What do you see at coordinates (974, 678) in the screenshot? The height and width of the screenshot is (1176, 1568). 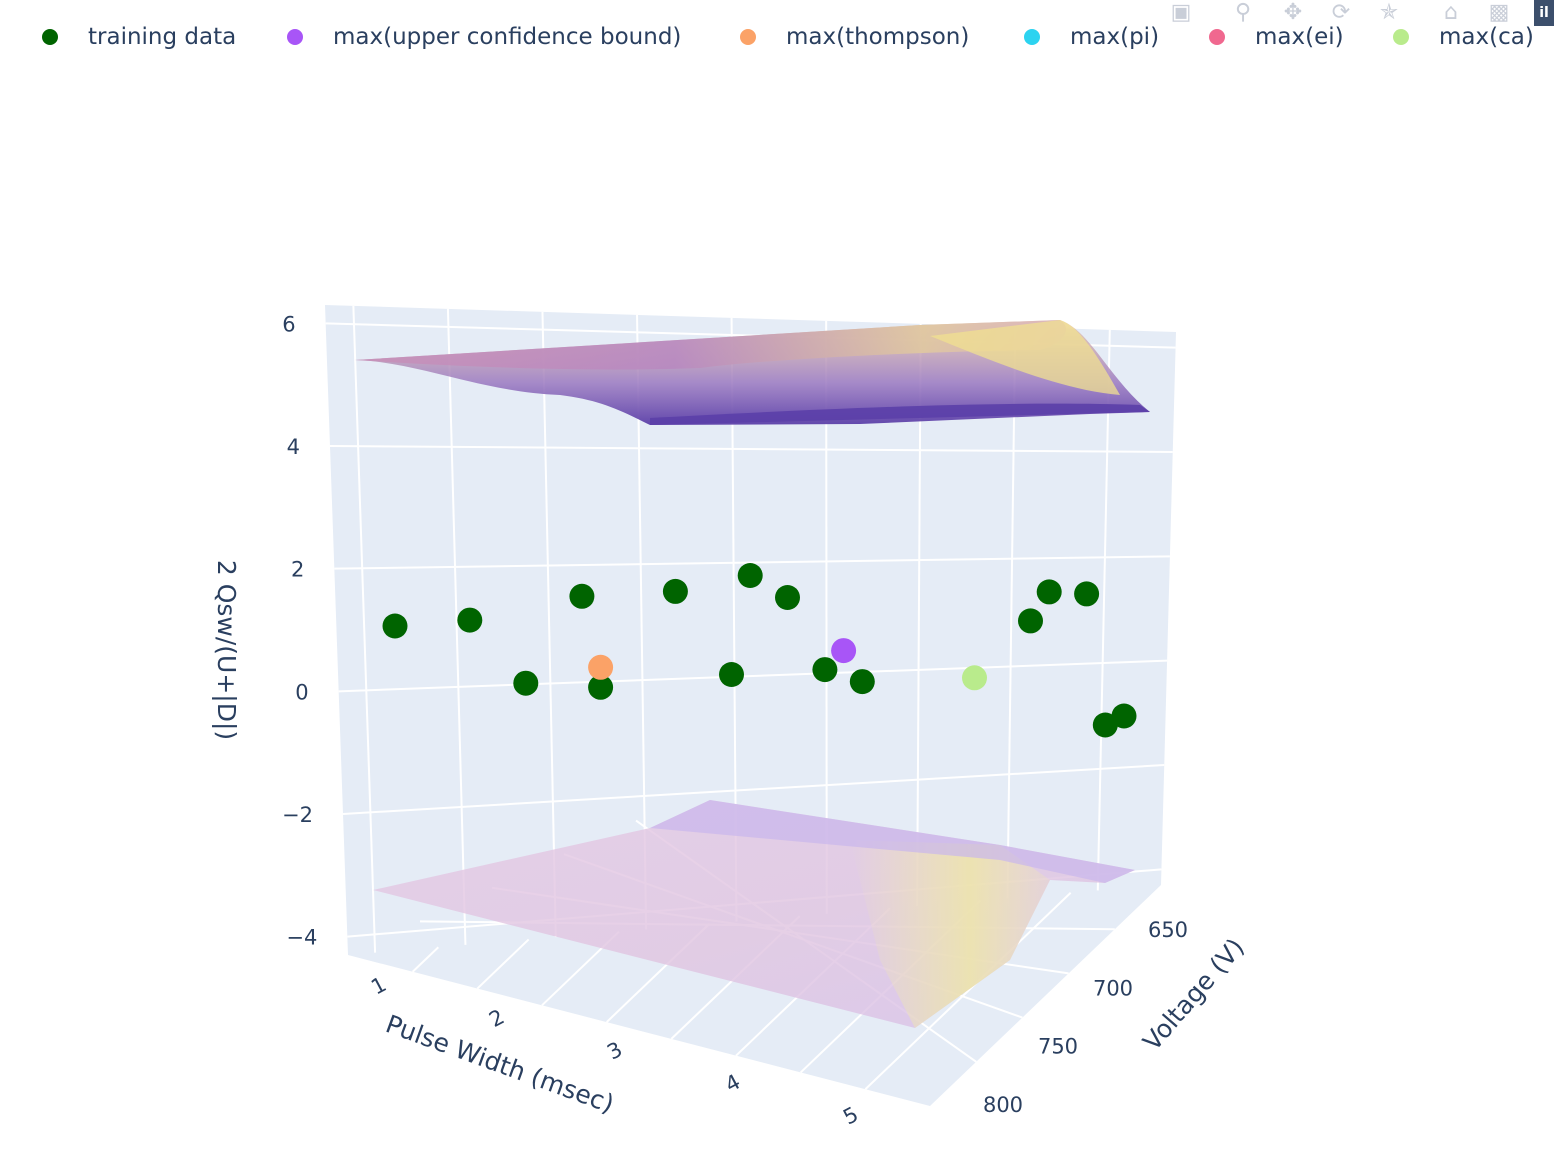 I see `marker-max-ca-` at bounding box center [974, 678].